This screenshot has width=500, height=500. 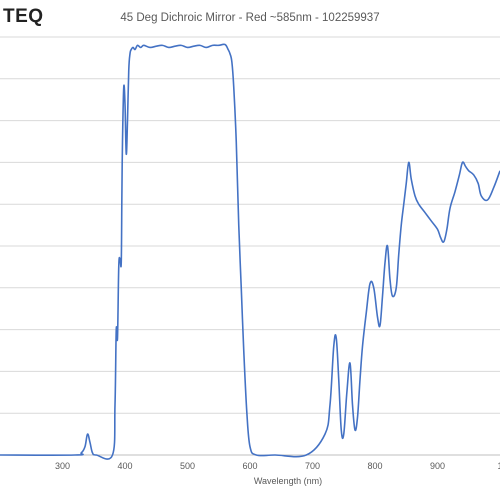 What do you see at coordinates (62, 466) in the screenshot?
I see `x-tick-label: 300` at bounding box center [62, 466].